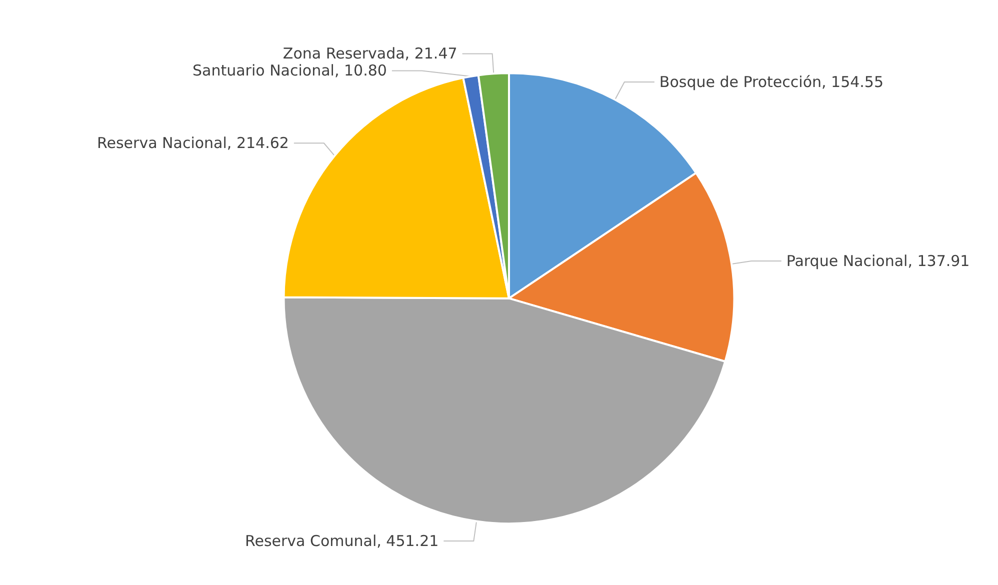 The width and height of the screenshot is (998, 585). Describe the element at coordinates (370, 53) in the screenshot. I see `slice-label: Zona Reservada, 21.47` at that location.